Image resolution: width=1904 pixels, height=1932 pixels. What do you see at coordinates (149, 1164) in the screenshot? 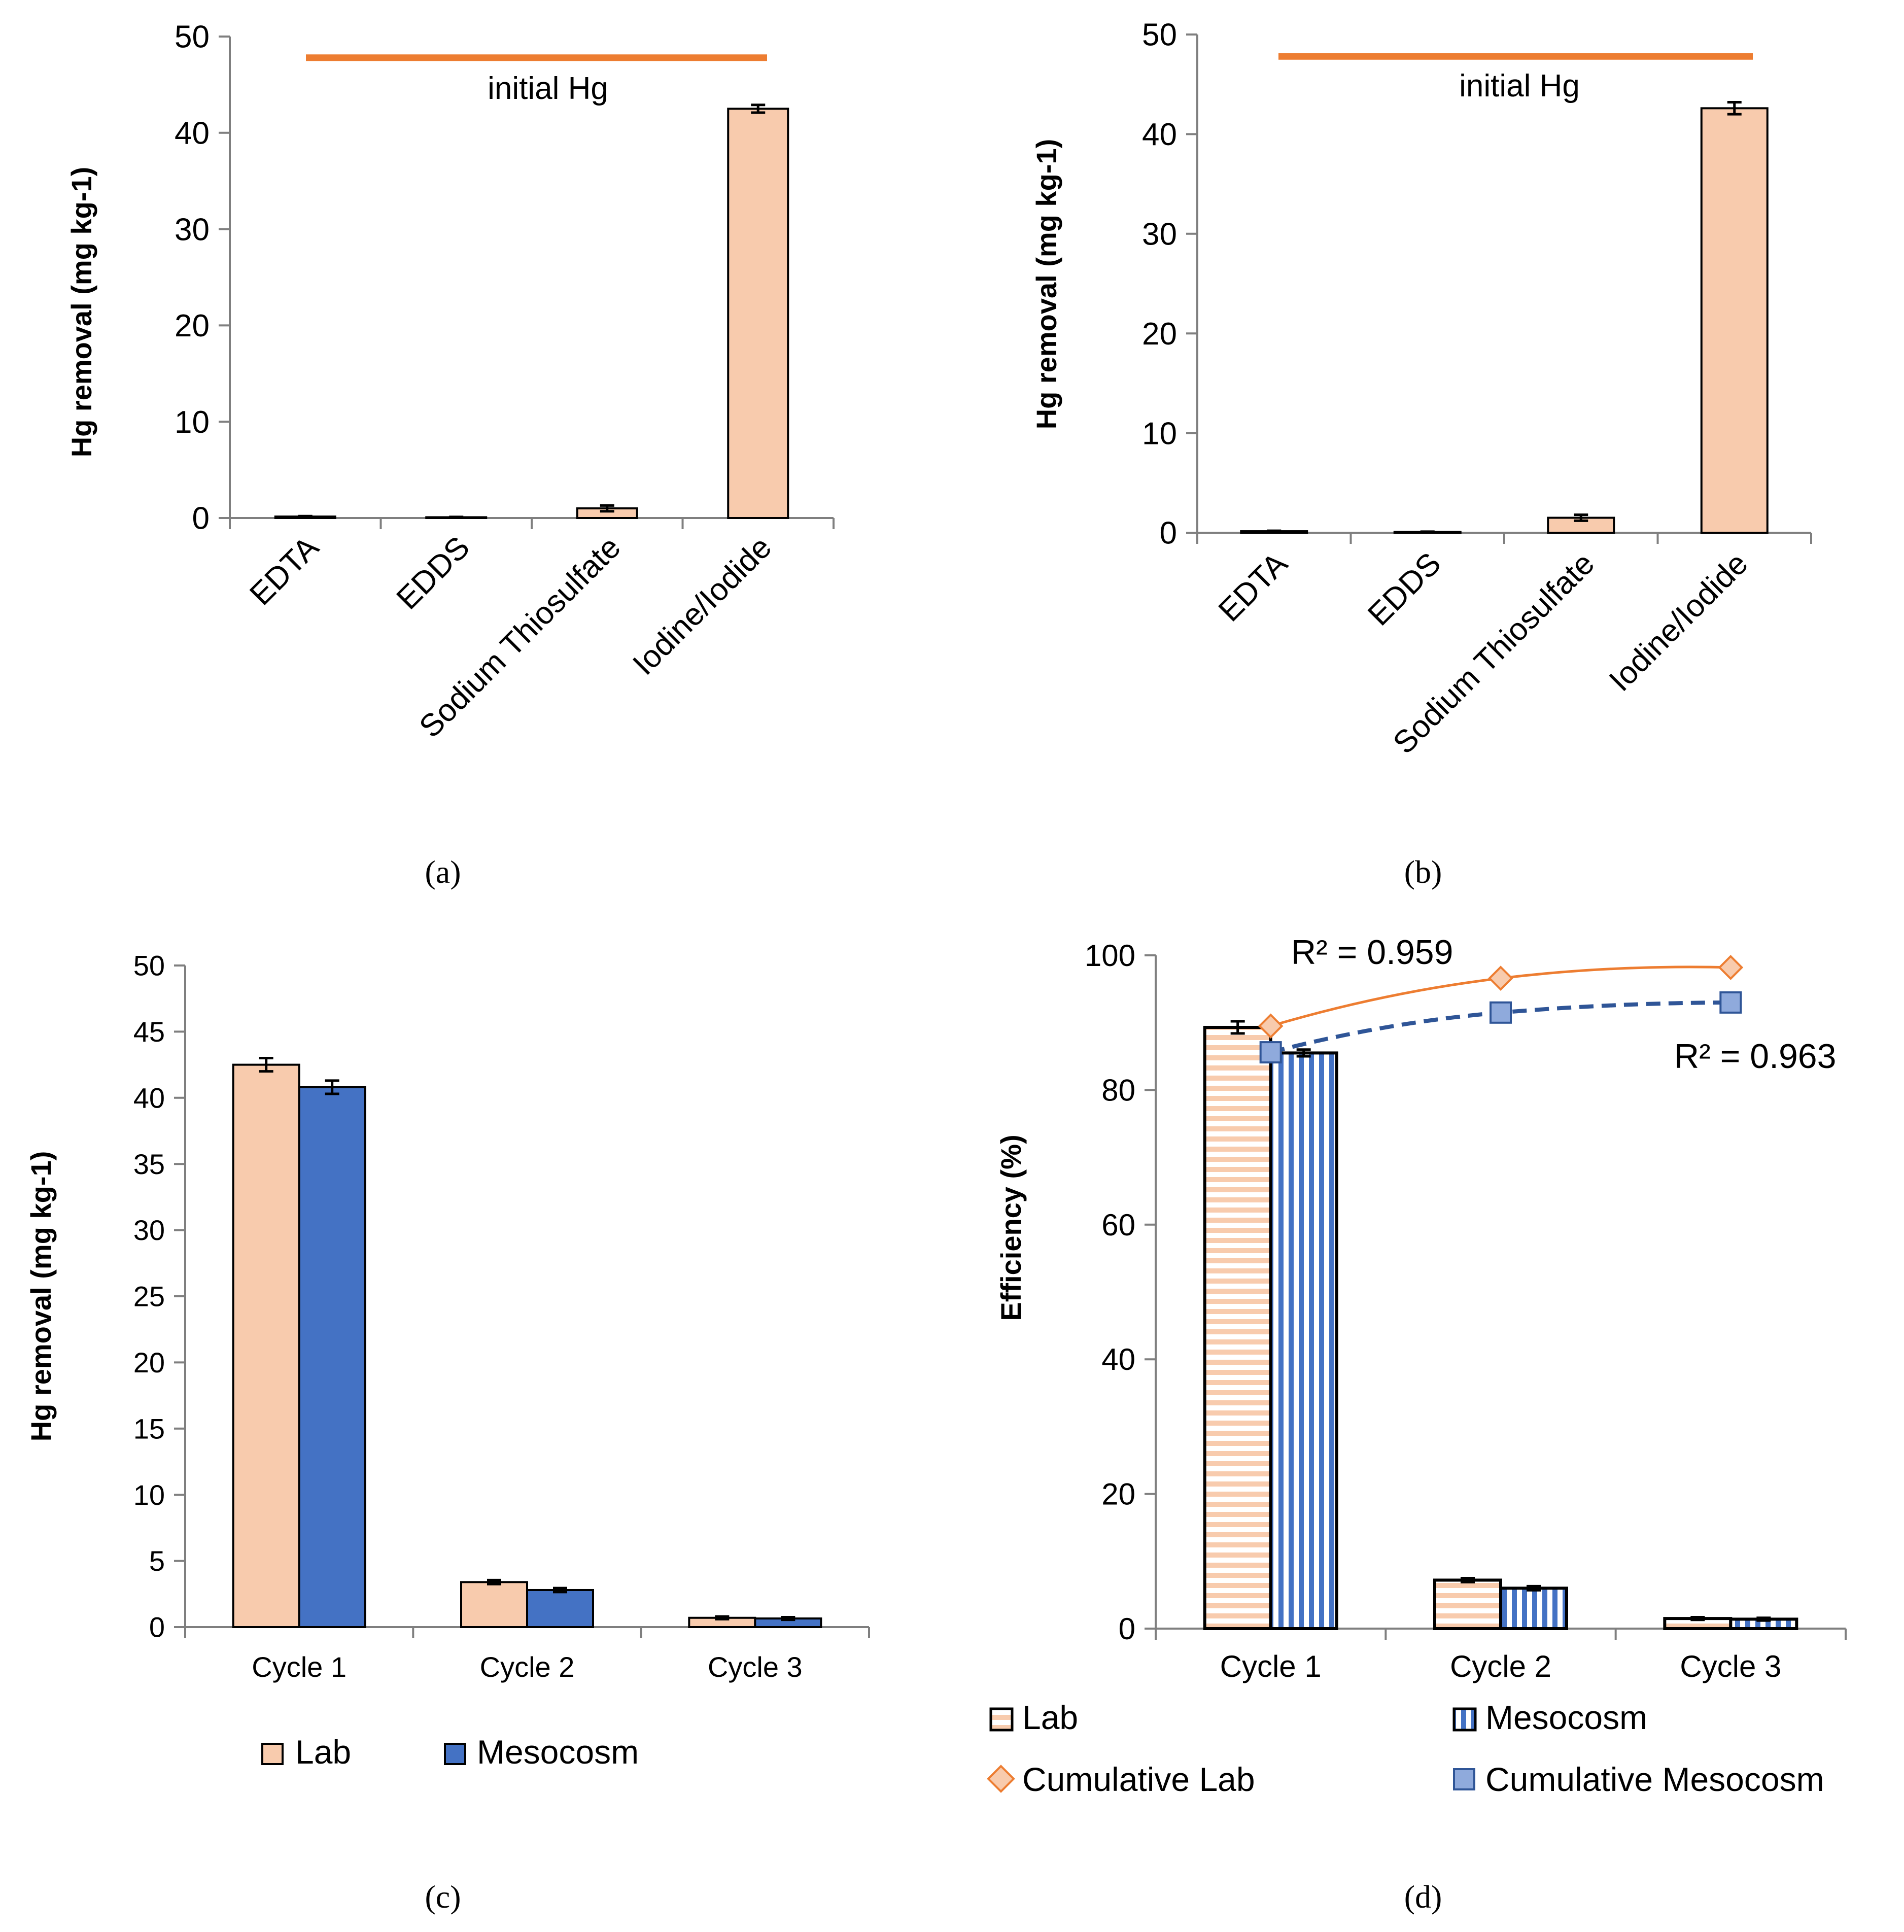
I see `y-tick-label: 35` at bounding box center [149, 1164].